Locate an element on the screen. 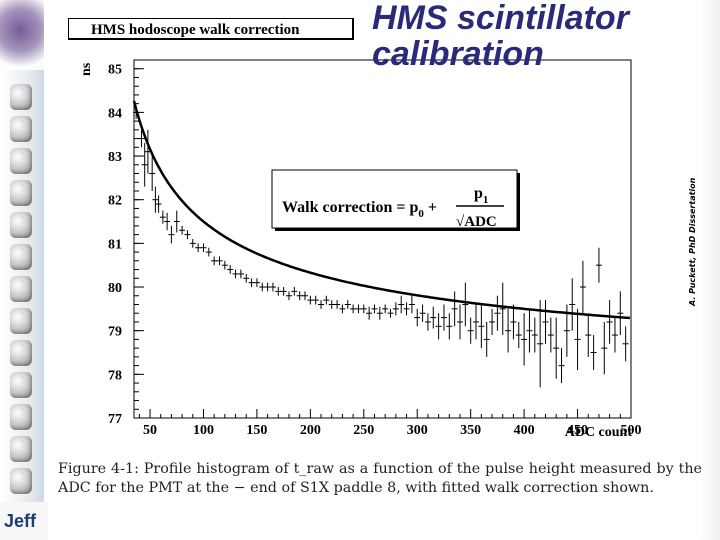 The width and height of the screenshot is (720, 540). svg-text: p1 is located at coordinates (481, 195).